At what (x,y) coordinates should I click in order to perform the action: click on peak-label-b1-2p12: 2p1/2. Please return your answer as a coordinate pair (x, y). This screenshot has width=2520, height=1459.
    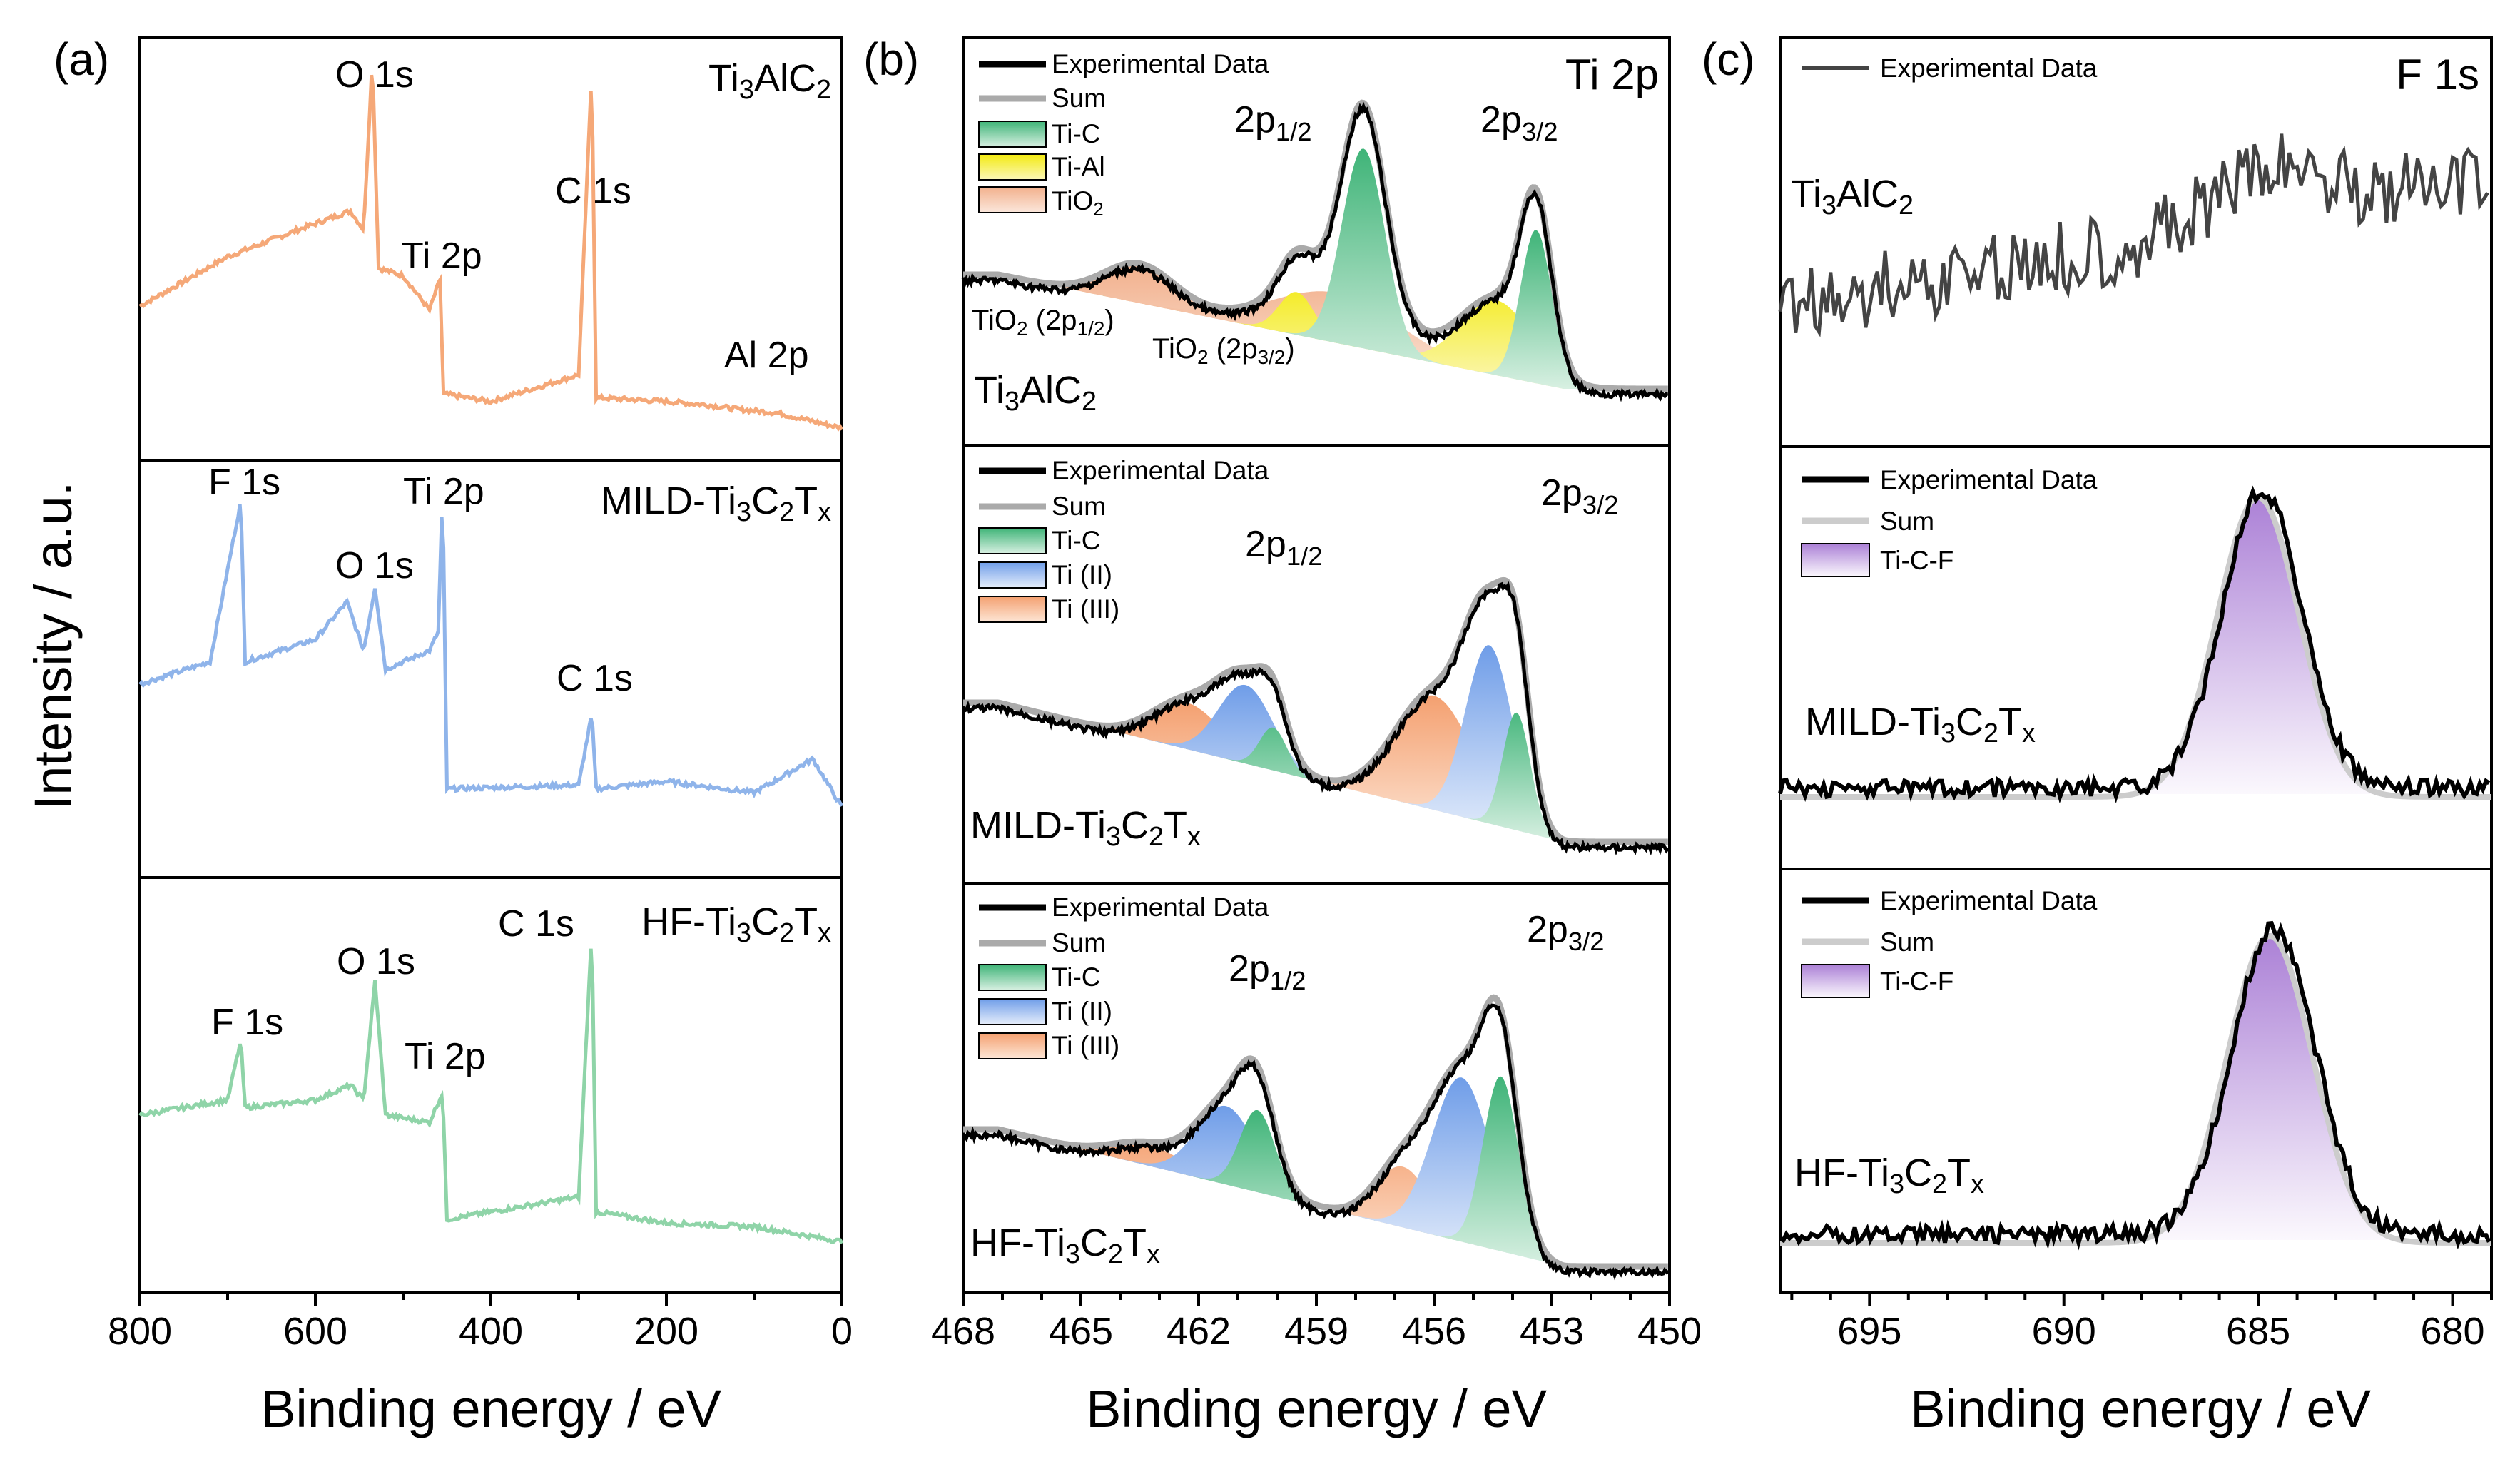
    Looking at the image, I should click on (1283, 547).